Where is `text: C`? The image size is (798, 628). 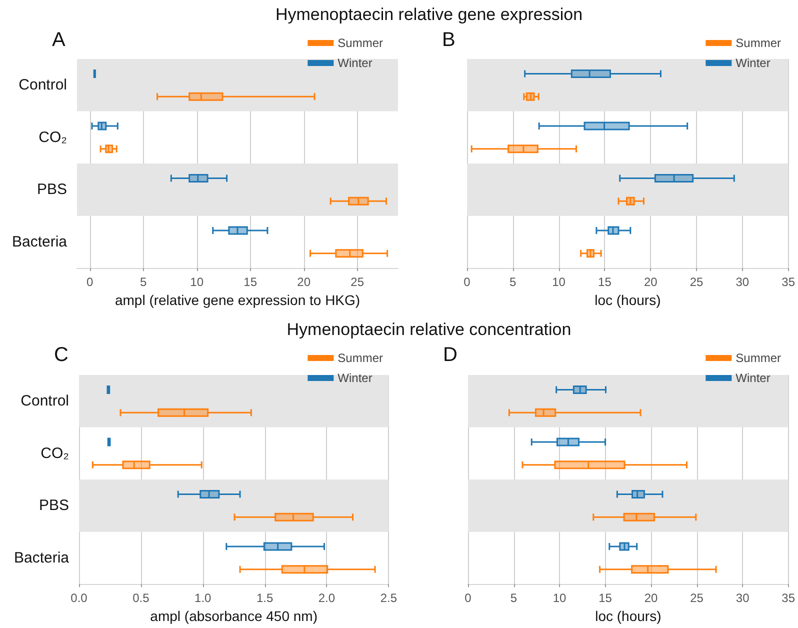 text: C is located at coordinates (61, 355).